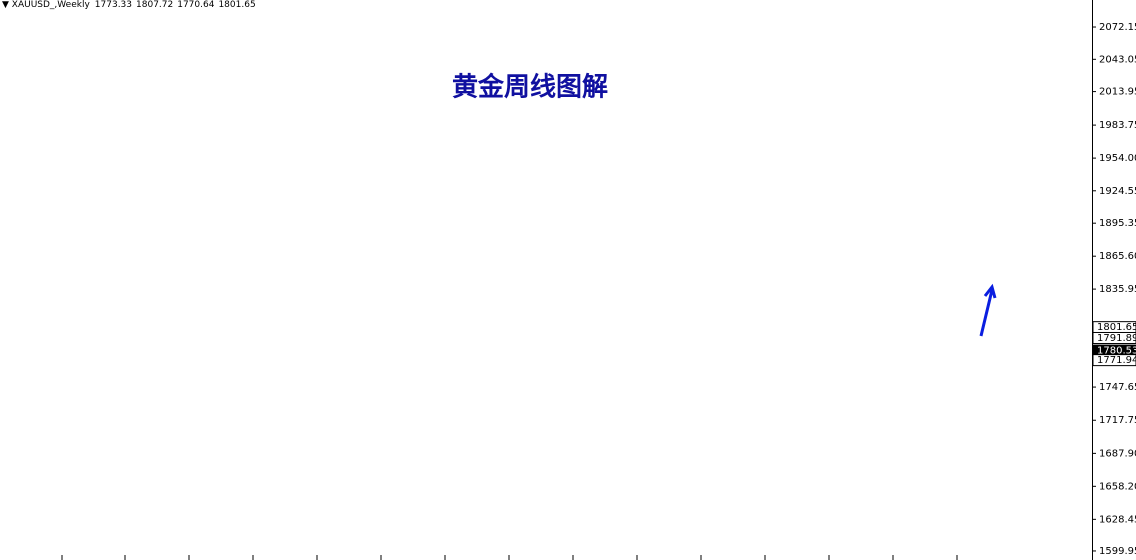 Image resolution: width=1136 pixels, height=560 pixels. Describe the element at coordinates (195, 5) in the screenshot. I see `low: 1770.64` at that location.